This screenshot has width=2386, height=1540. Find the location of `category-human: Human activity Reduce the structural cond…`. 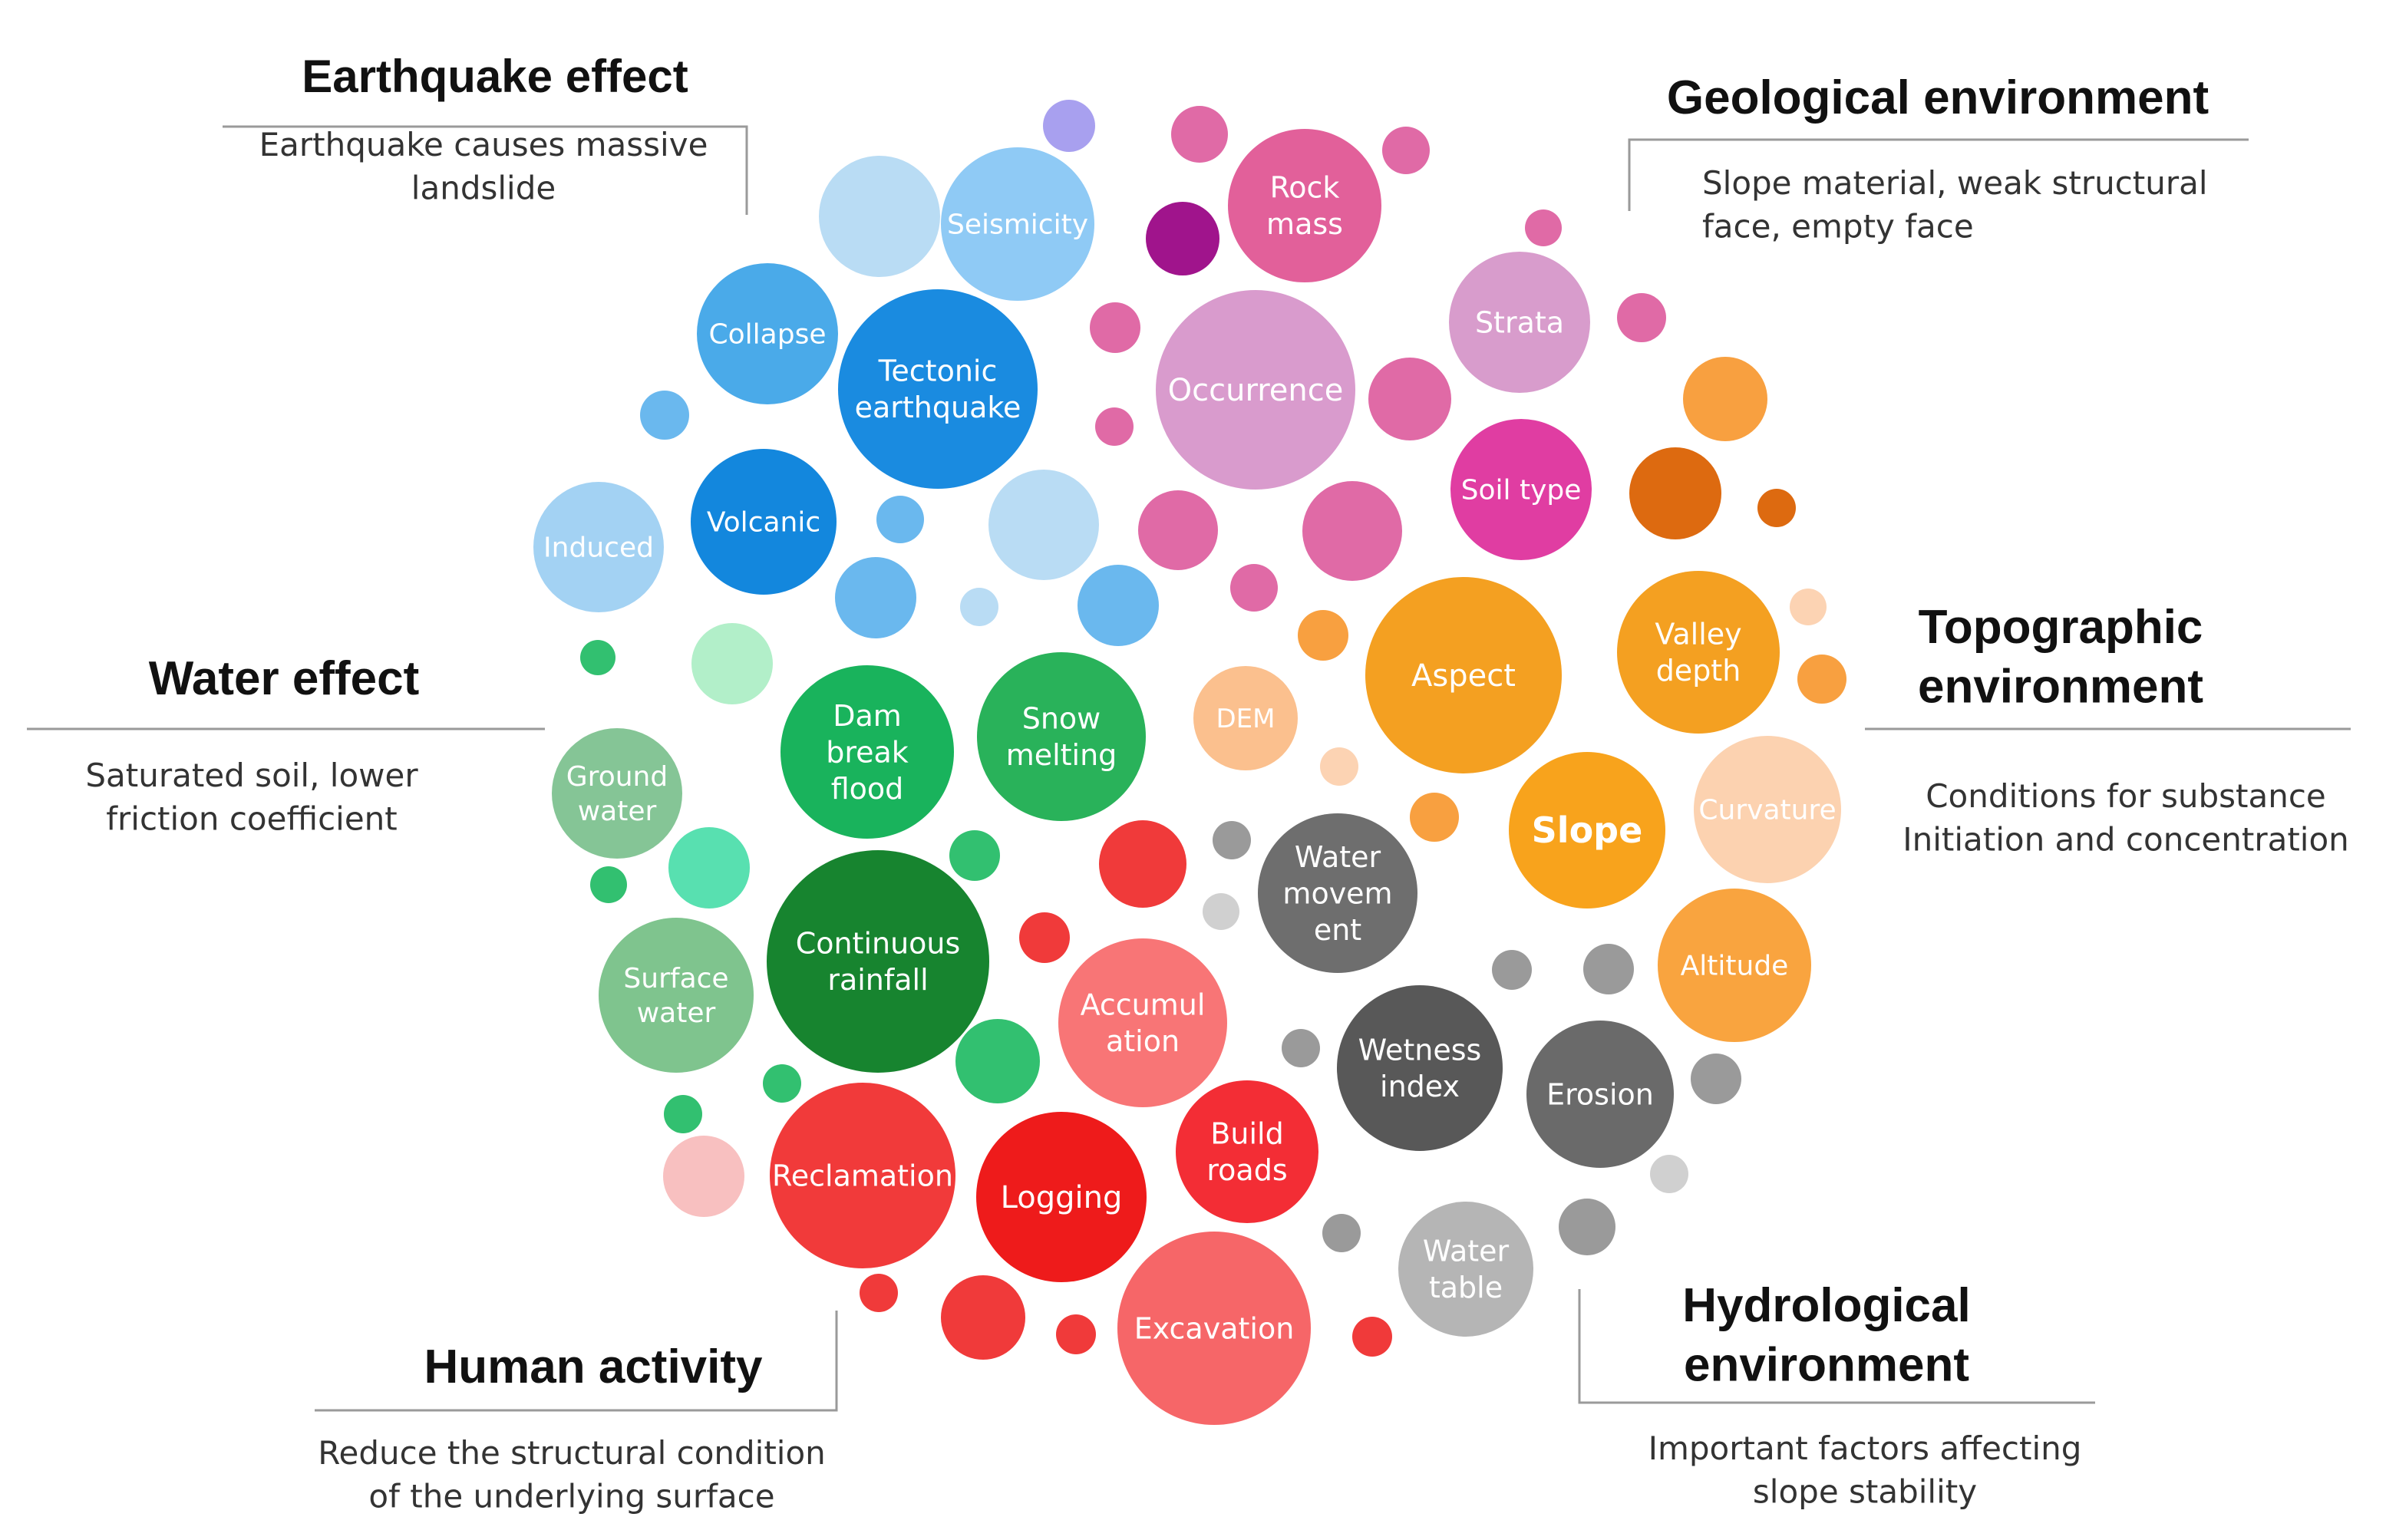

category-human: Human activity Reduce the structural cond… is located at coordinates (572, 1427).